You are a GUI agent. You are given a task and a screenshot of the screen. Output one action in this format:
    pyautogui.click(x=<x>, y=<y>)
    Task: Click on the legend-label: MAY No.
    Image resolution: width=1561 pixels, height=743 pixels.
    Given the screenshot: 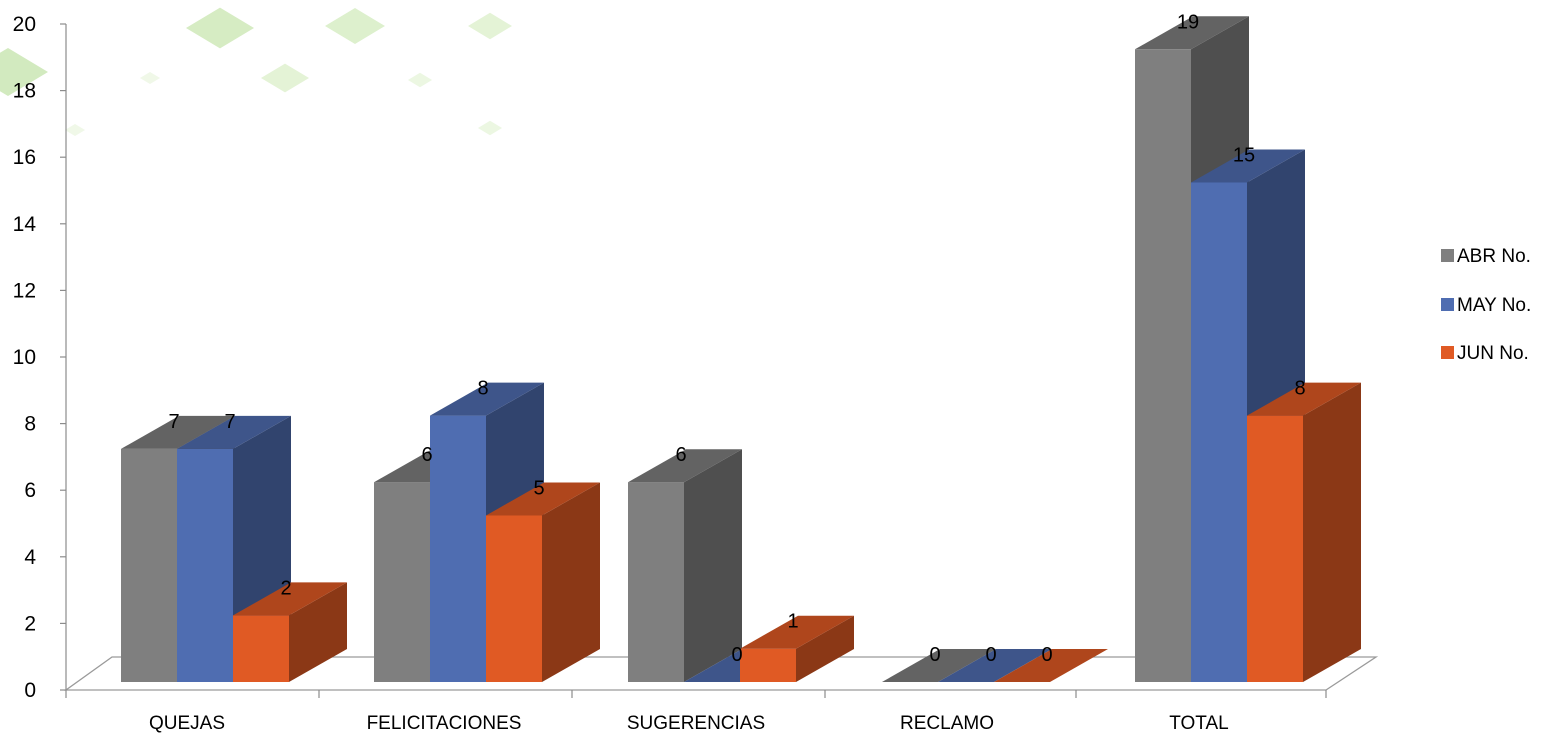 What is the action you would take?
    pyautogui.click(x=1494, y=305)
    